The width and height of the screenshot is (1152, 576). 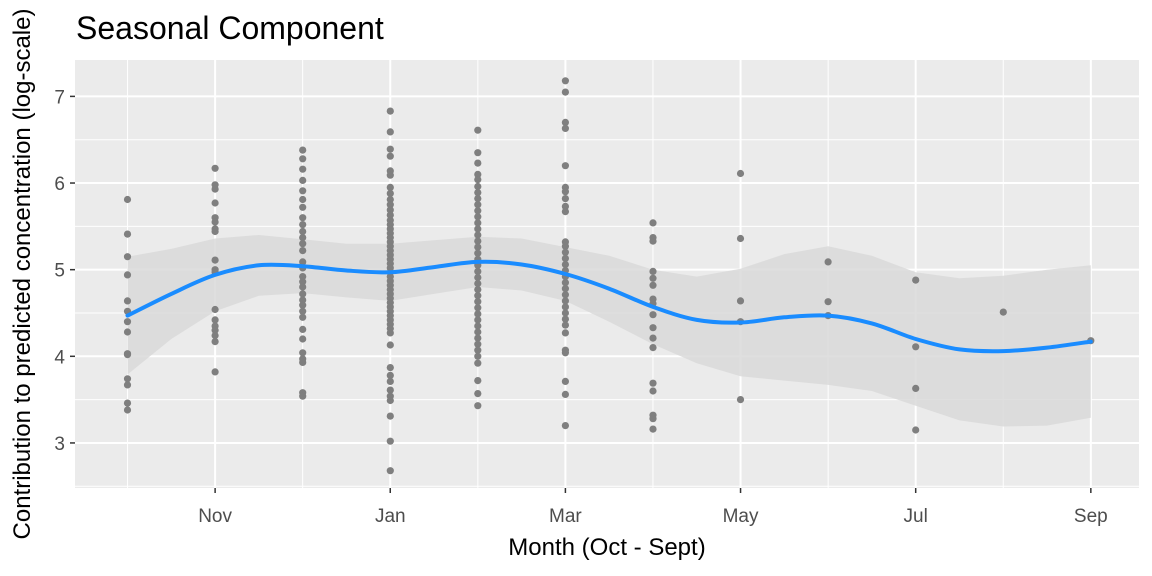 I want to click on chart-title: Seasonal Component, so click(x=230, y=28).